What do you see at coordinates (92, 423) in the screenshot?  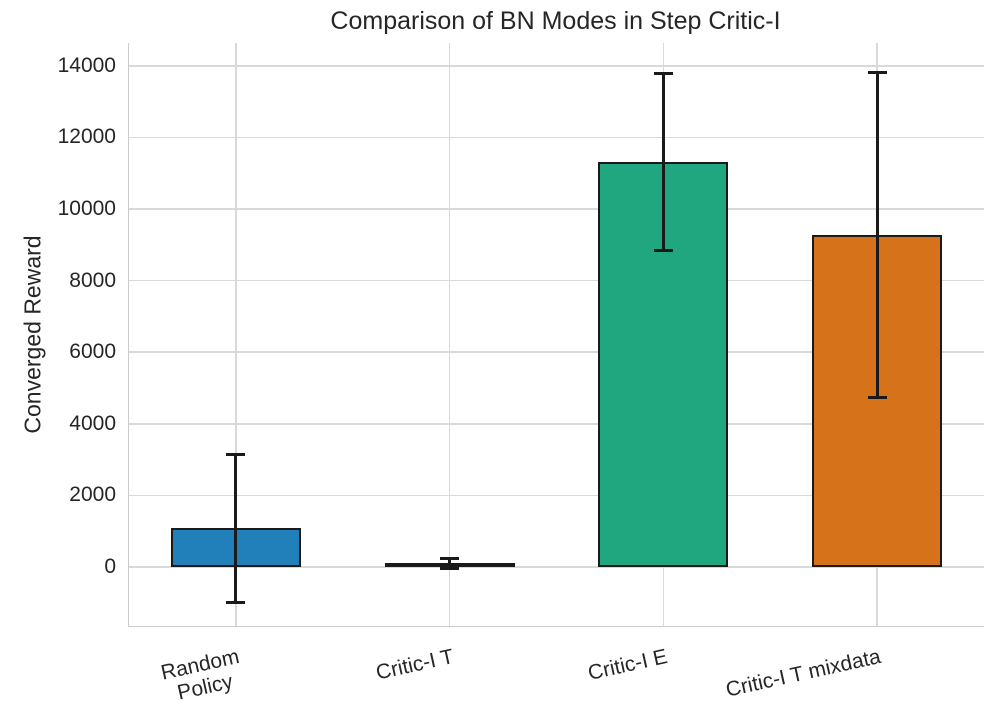 I see `y-tick-label: 4000` at bounding box center [92, 423].